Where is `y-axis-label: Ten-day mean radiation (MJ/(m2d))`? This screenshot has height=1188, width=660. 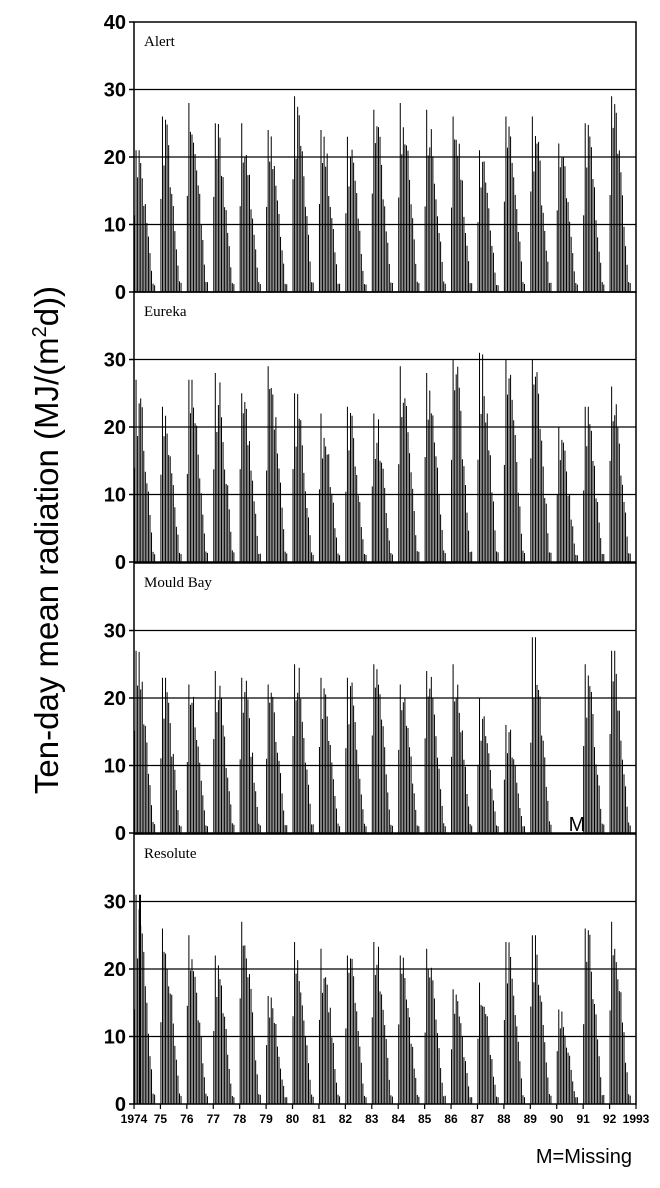
y-axis-label: Ten-day mean radiation (MJ/(m2d)) is located at coordinates (46, 540).